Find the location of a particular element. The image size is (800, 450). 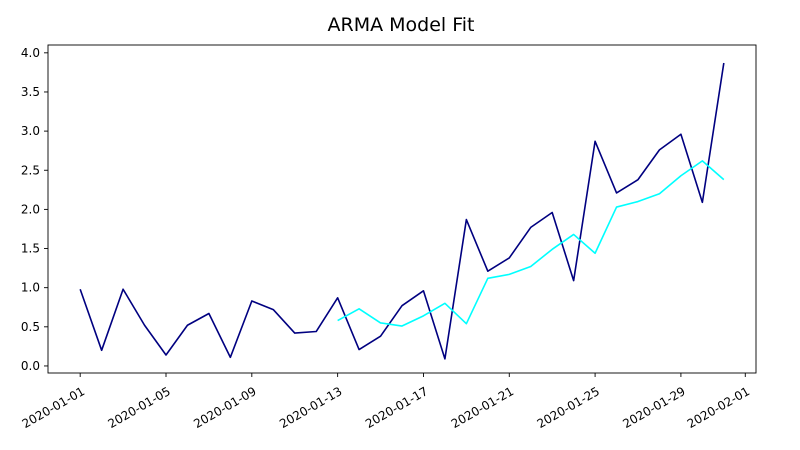

y-tick-label: 0.5 is located at coordinates (30, 327).